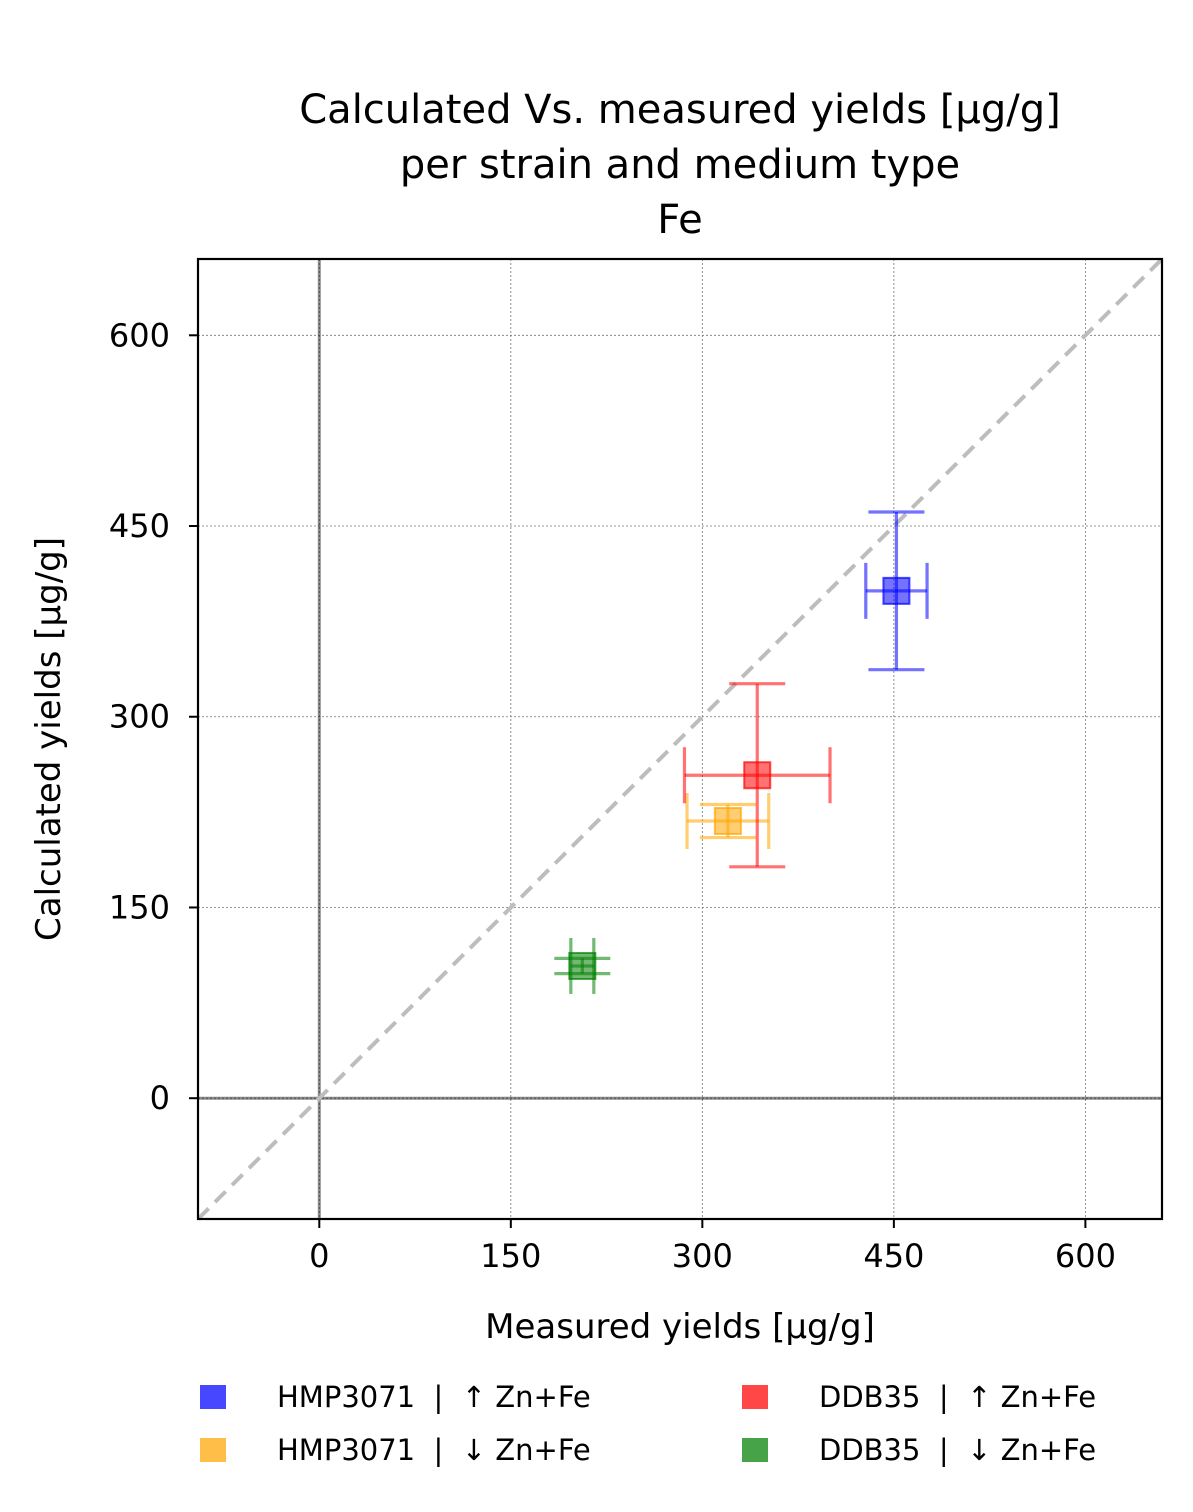  I want to click on chart-title-line-3: Fe, so click(679, 220).